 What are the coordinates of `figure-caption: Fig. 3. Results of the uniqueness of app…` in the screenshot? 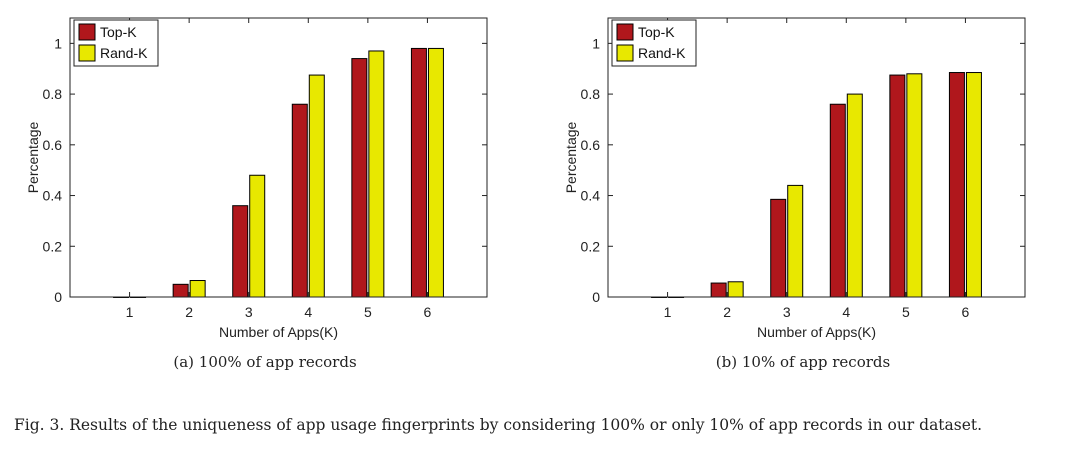 It's located at (498, 425).